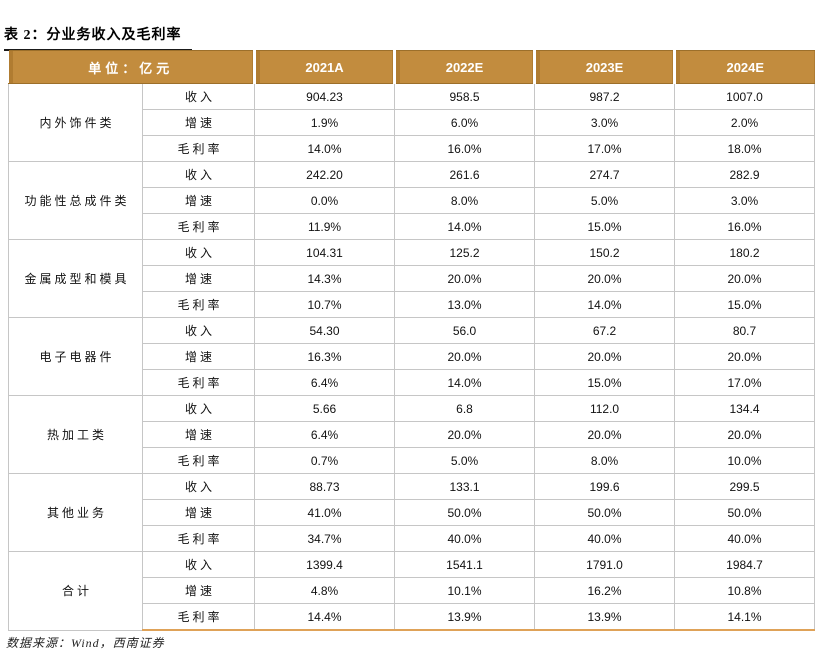 The width and height of the screenshot is (822, 650). What do you see at coordinates (325, 486) in the screenshot?
I see `value-cell: 88.73` at bounding box center [325, 486].